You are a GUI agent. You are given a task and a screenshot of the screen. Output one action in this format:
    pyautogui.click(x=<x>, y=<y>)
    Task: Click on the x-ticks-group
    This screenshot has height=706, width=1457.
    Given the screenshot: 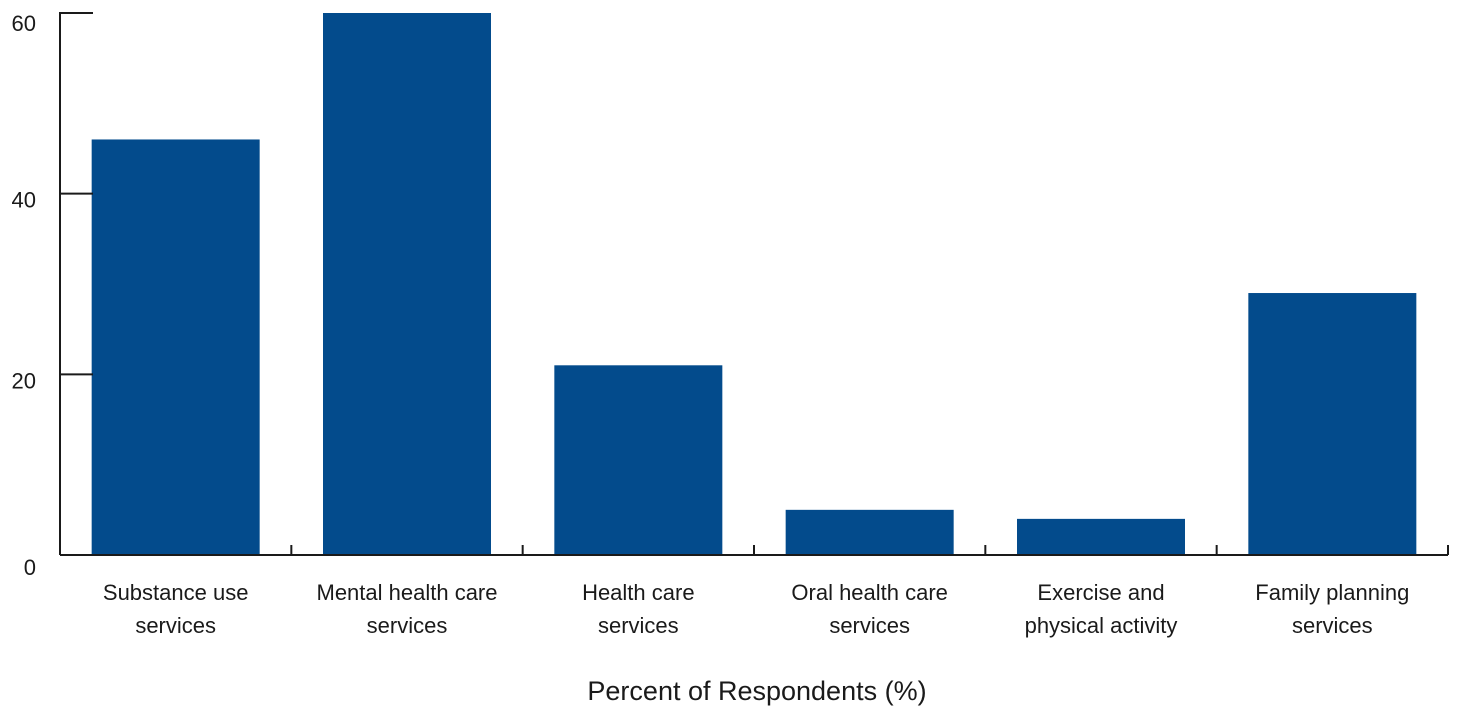 What is the action you would take?
    pyautogui.click(x=869, y=550)
    